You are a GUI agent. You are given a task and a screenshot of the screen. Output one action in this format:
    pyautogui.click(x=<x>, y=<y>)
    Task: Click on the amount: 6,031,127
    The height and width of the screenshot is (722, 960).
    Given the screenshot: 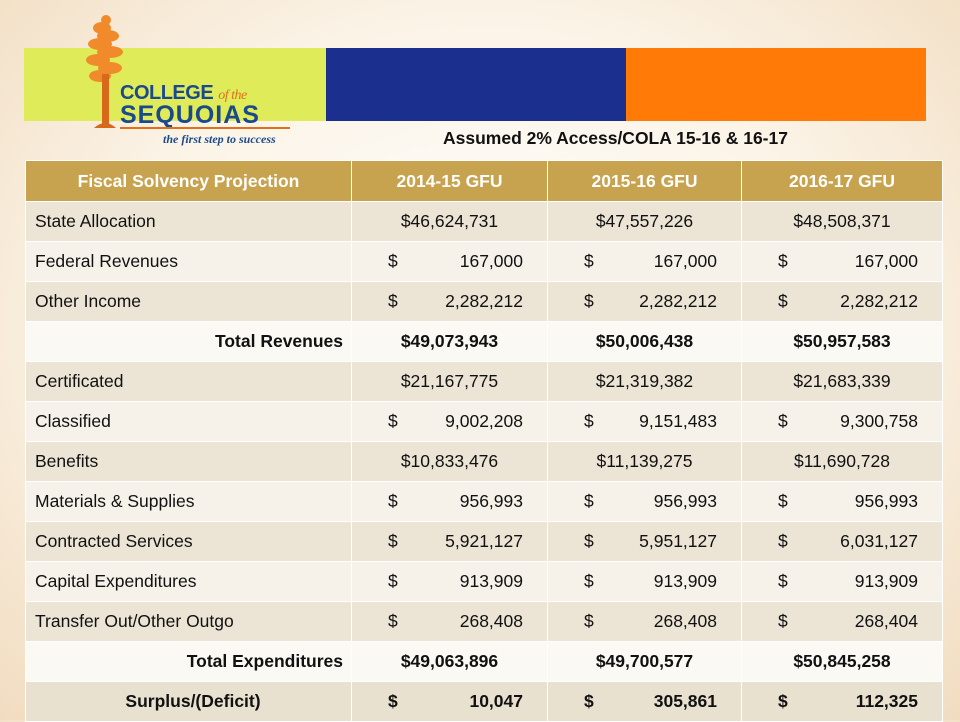 What is the action you would take?
    pyautogui.click(x=879, y=541)
    